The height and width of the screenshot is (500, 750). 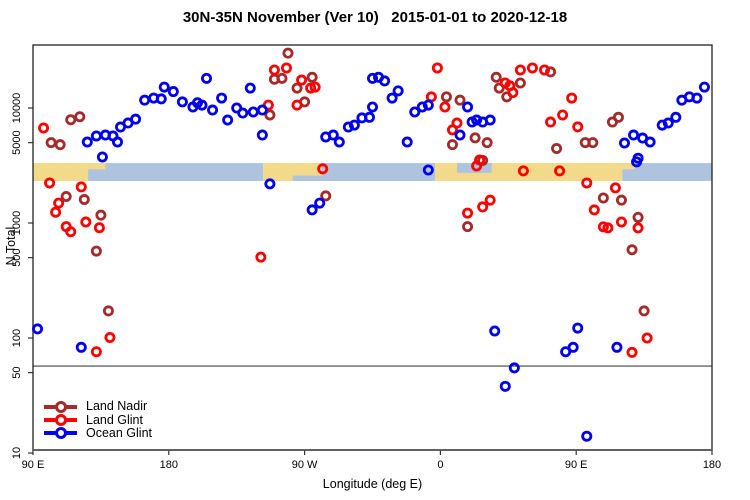 What do you see at coordinates (60, 420) in the screenshot?
I see `legend-circle-land-glint-icon` at bounding box center [60, 420].